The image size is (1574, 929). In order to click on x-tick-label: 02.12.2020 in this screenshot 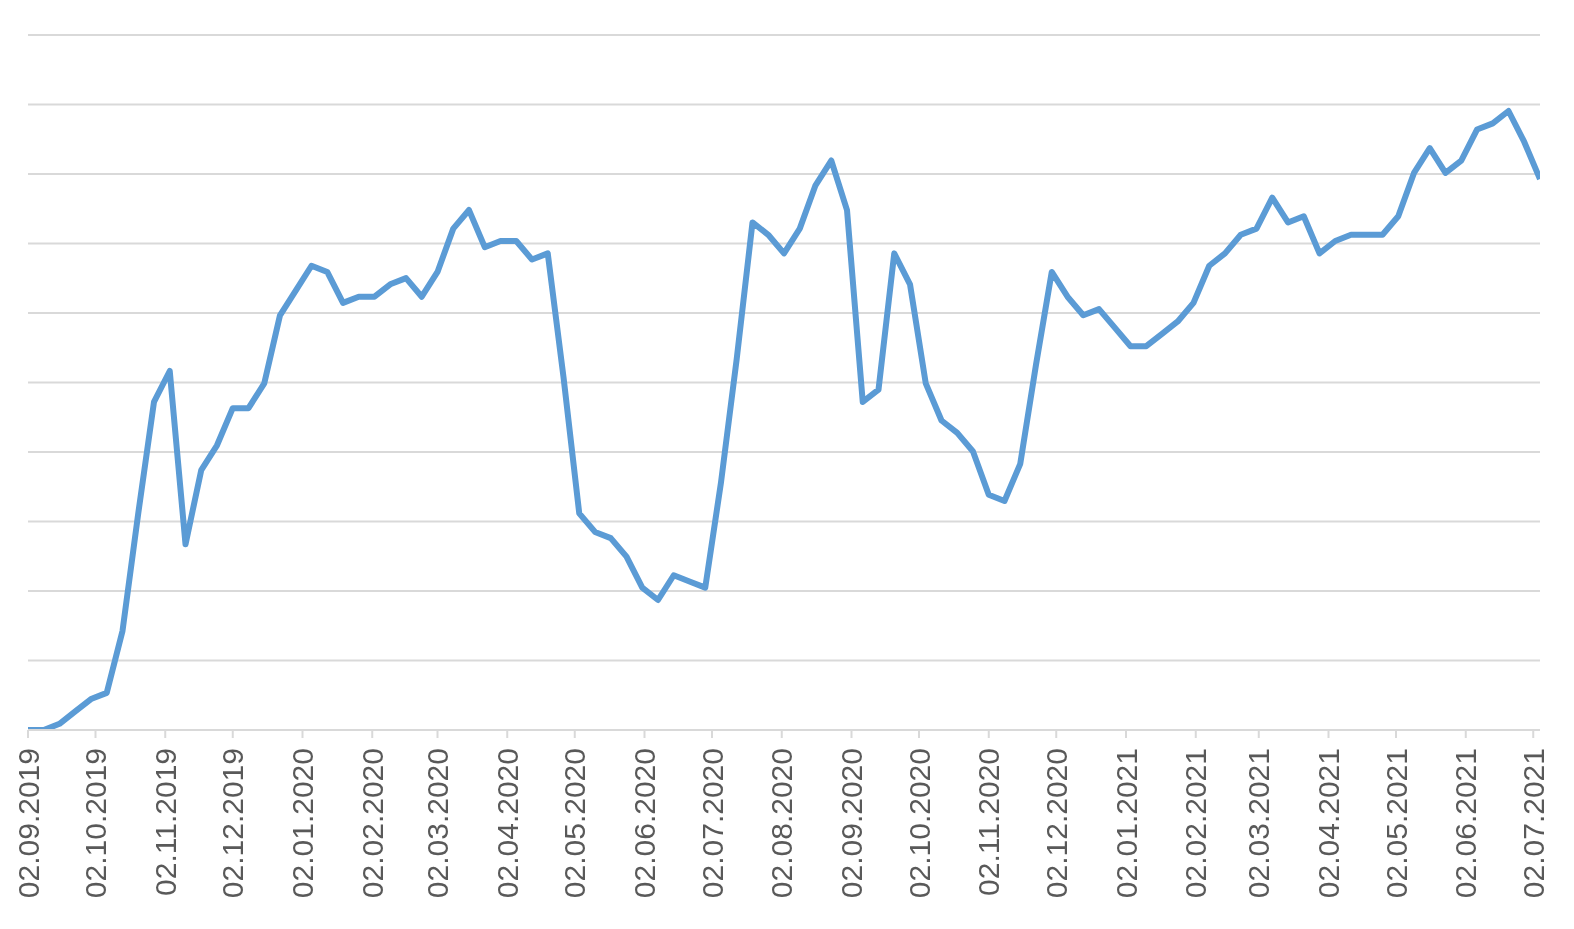, I will do `click(1056, 823)`.